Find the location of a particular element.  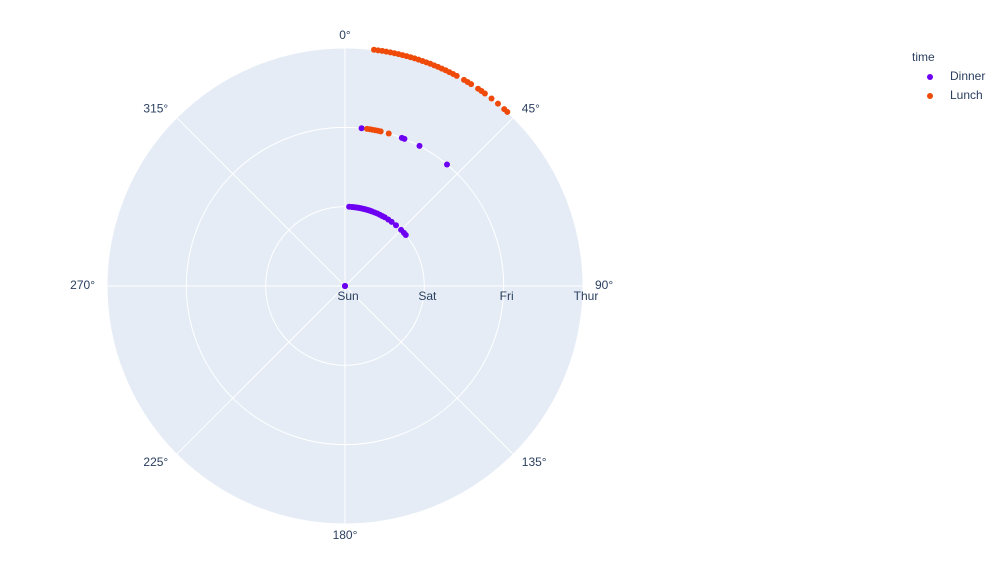

legend-title: time is located at coordinates (923, 57).